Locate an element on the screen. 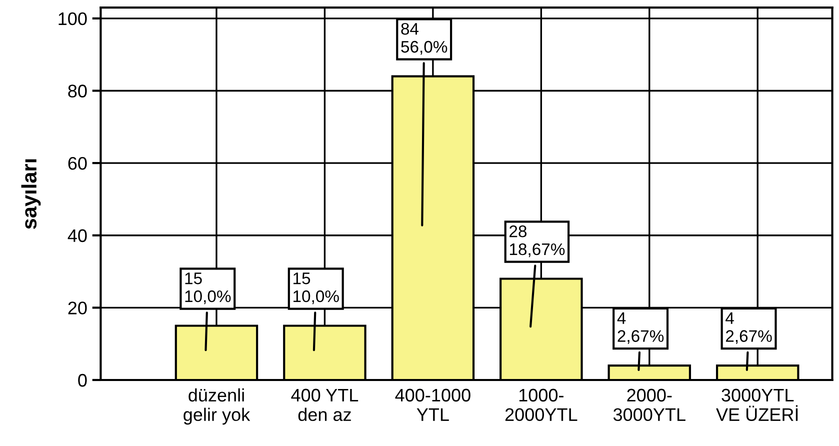  y-tick-label: 20 is located at coordinates (77, 308).